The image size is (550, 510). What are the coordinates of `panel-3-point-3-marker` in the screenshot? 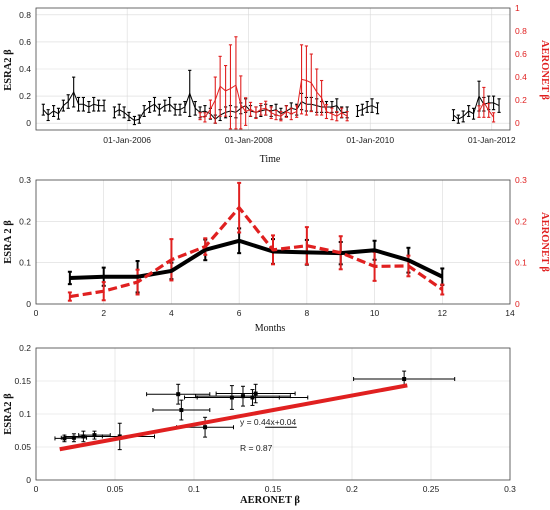 It's located at (94, 435).